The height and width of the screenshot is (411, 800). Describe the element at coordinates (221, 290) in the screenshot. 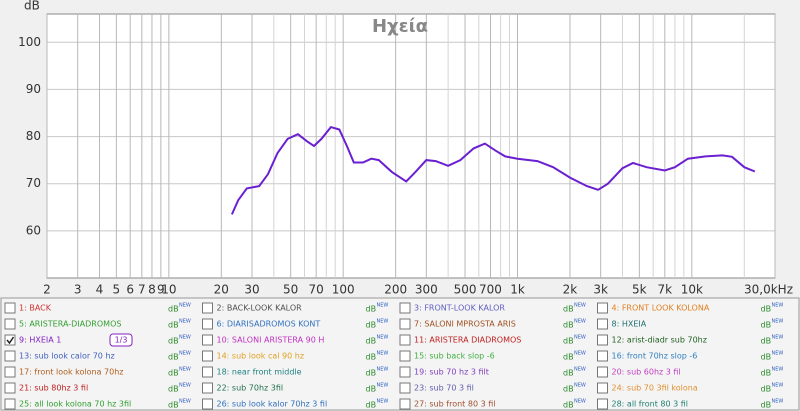

I see `x-tick-label: 20` at that location.